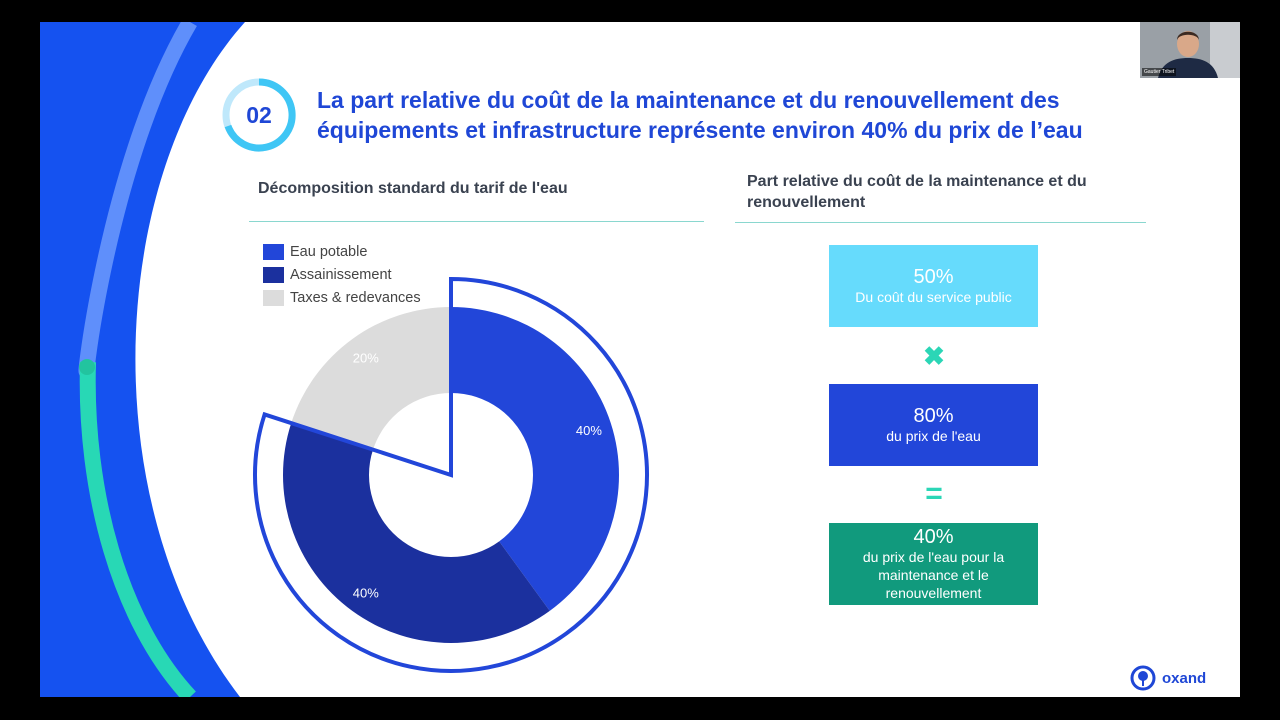 The image size is (1280, 720). I want to click on box-value: 40%, so click(933, 537).